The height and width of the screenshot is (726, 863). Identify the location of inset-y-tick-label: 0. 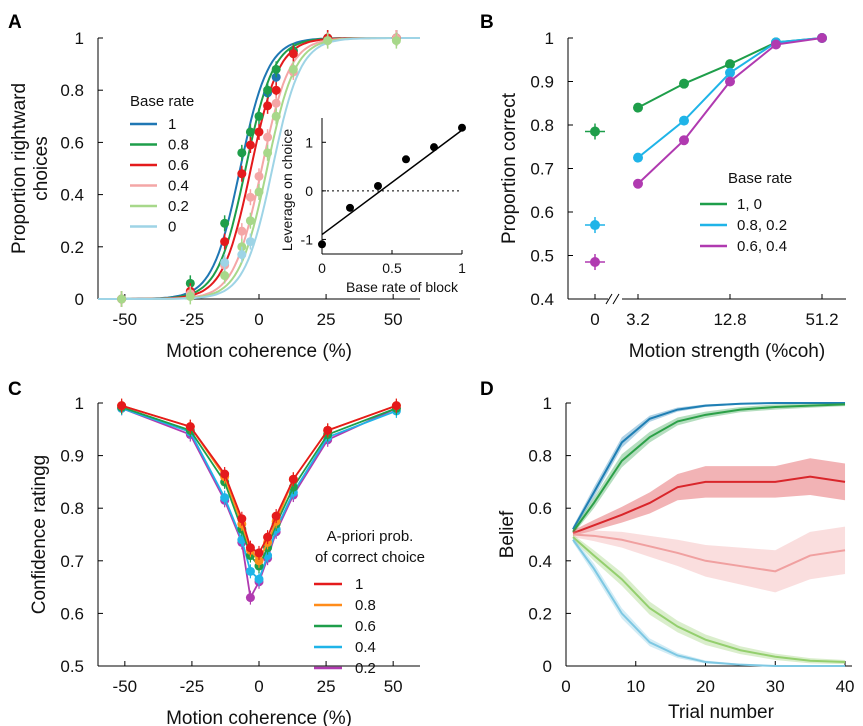
(309, 191).